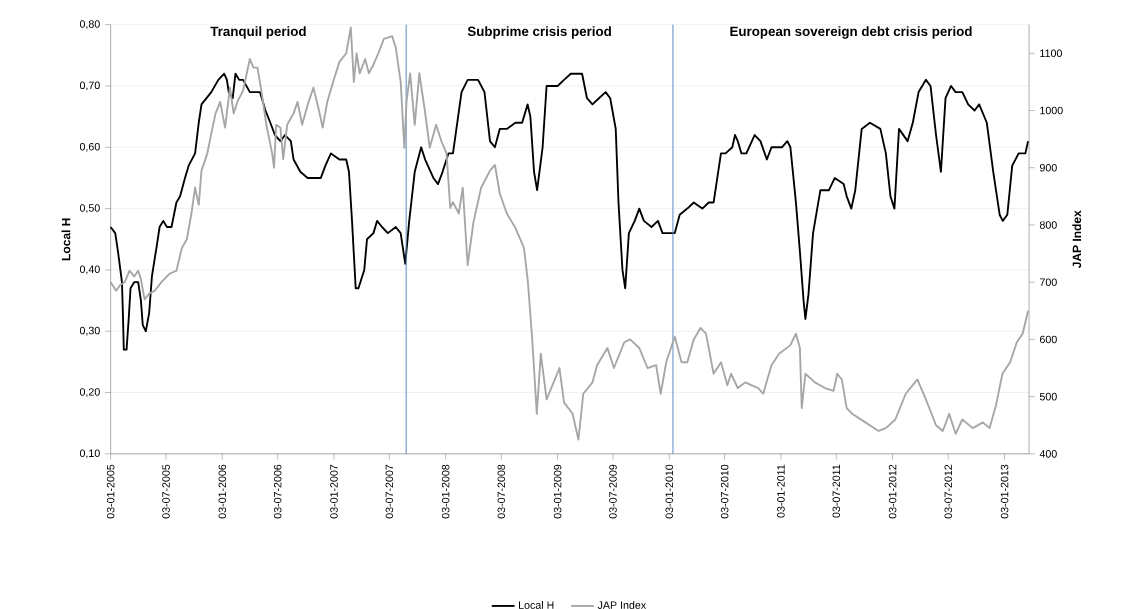  Describe the element at coordinates (89, 270) in the screenshot. I see `y-tick-label: 0,40` at that location.